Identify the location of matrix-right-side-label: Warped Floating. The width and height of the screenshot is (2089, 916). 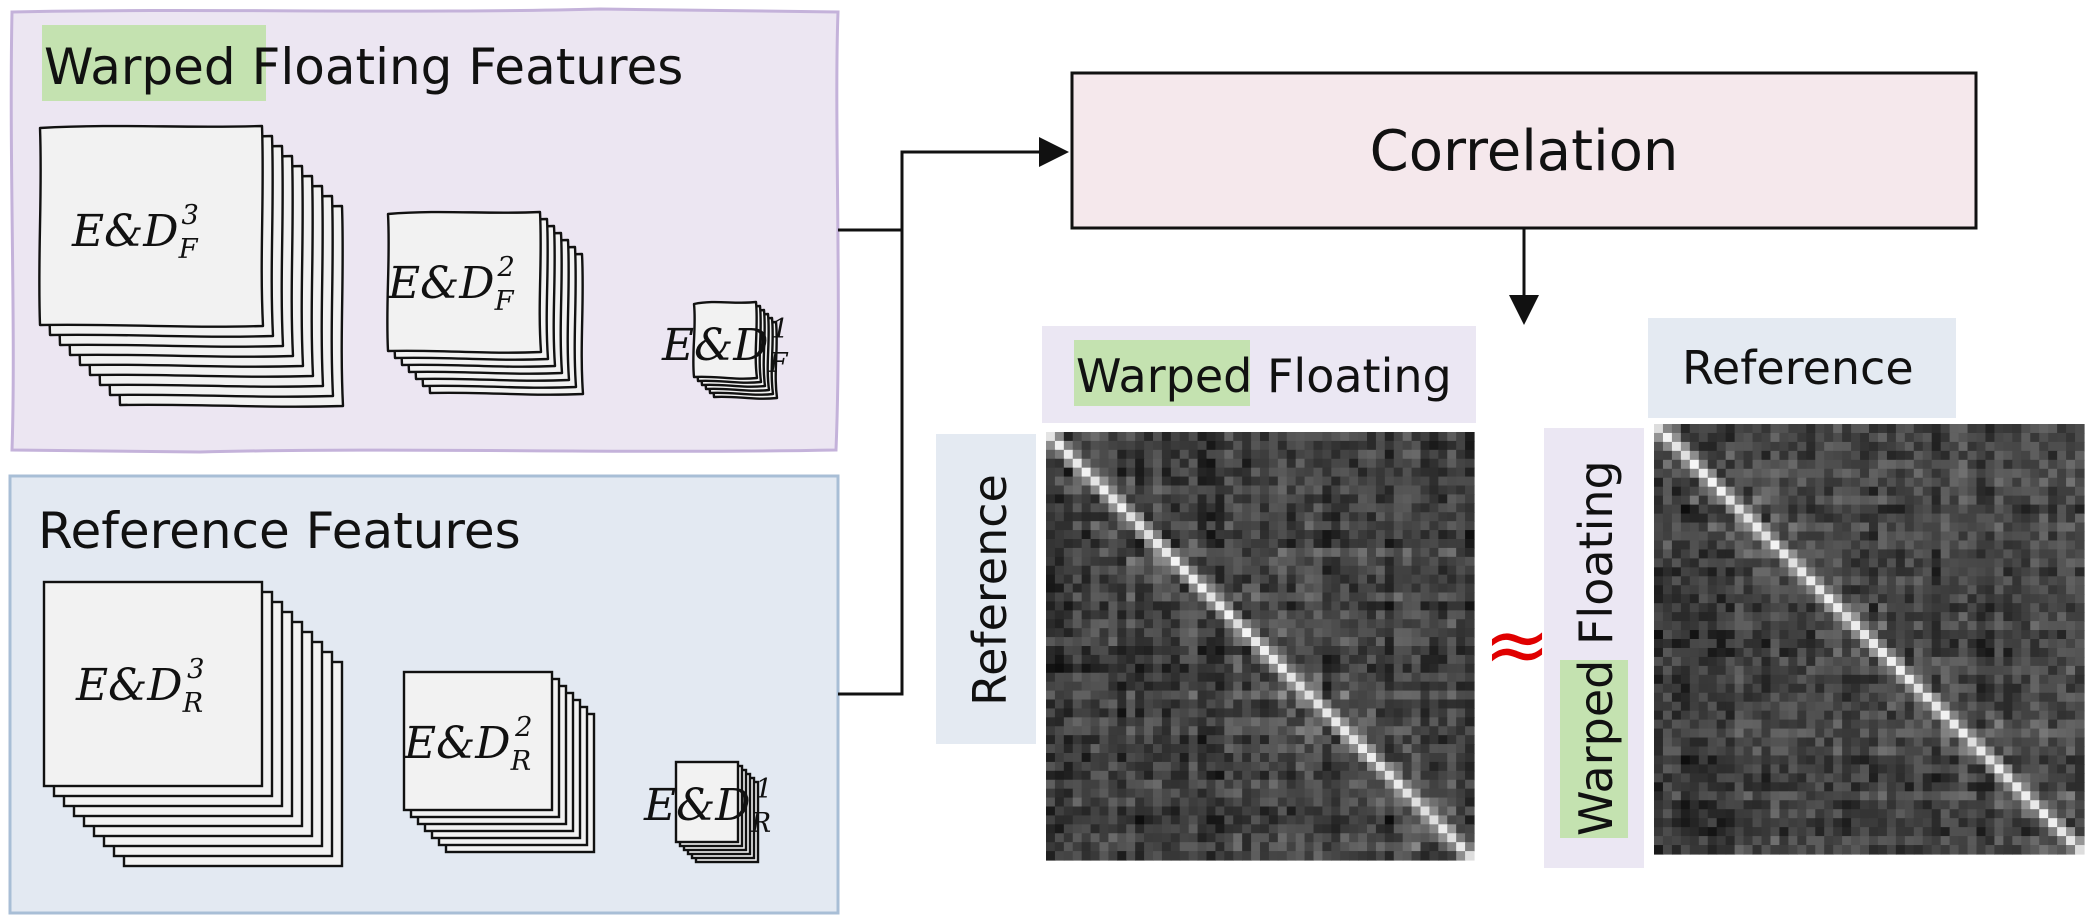
(1596, 648).